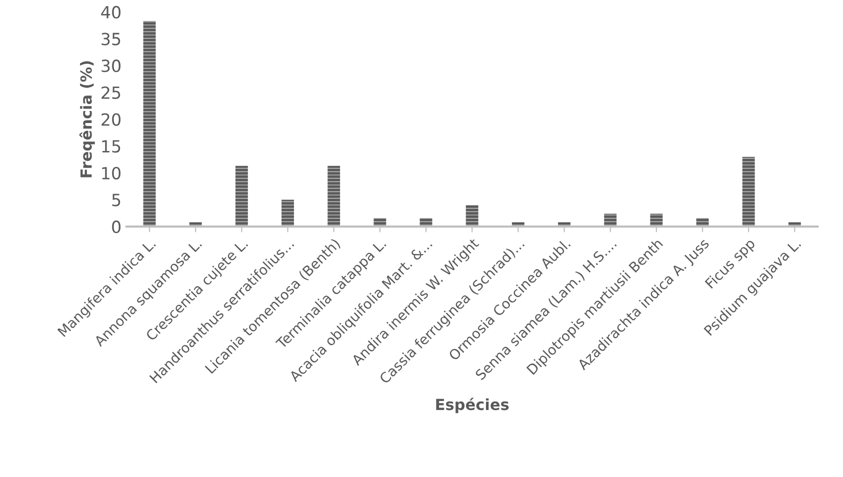  Describe the element at coordinates (116, 200) in the screenshot. I see `y-tick-label: 5` at that location.